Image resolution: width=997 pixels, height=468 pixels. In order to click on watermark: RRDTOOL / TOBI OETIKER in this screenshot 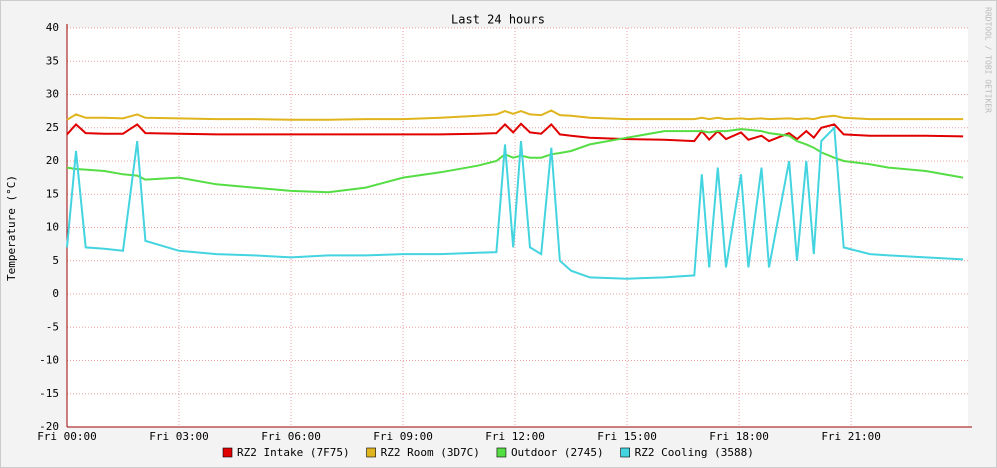, I will do `click(988, 60)`.